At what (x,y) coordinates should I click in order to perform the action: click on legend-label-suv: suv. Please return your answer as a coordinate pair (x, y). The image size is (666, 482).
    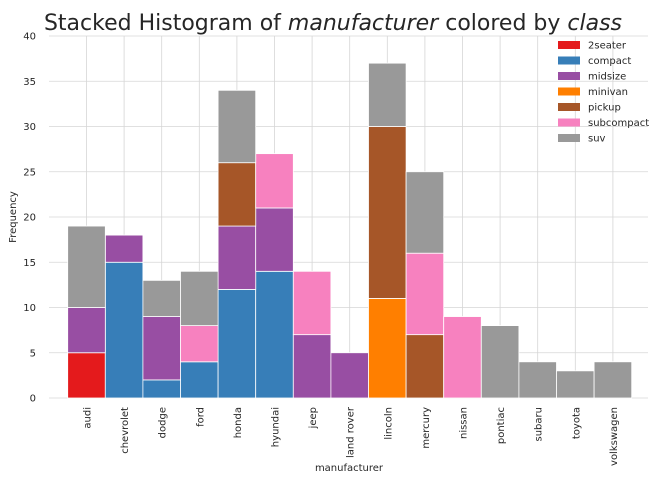
    Looking at the image, I should click on (597, 139).